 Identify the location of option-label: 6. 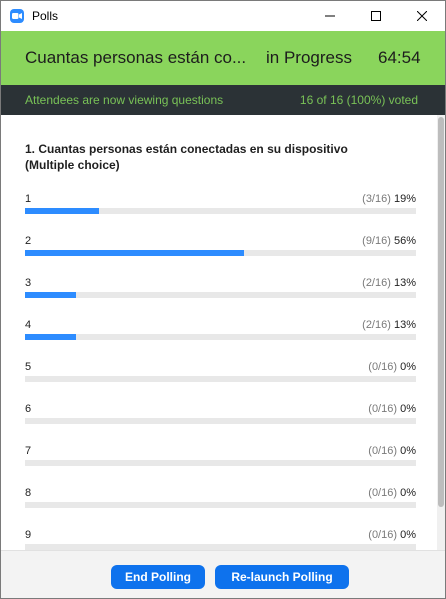
(28, 409).